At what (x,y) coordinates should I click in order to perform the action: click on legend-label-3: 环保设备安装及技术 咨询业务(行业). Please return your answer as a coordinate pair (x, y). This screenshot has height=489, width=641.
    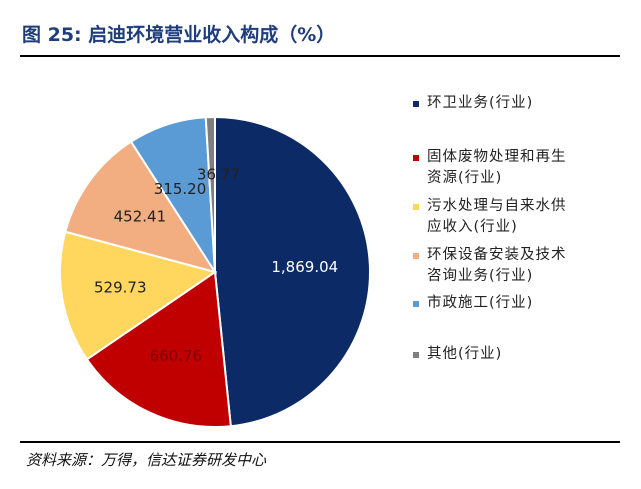
    Looking at the image, I should click on (497, 265).